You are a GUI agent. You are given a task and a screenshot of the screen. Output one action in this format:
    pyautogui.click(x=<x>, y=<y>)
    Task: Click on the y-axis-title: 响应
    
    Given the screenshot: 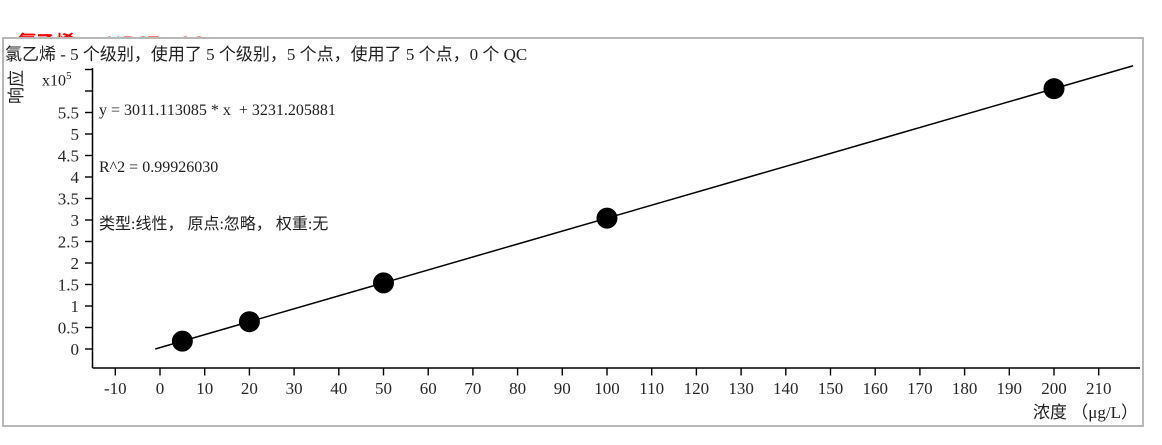 What is the action you would take?
    pyautogui.click(x=16, y=87)
    